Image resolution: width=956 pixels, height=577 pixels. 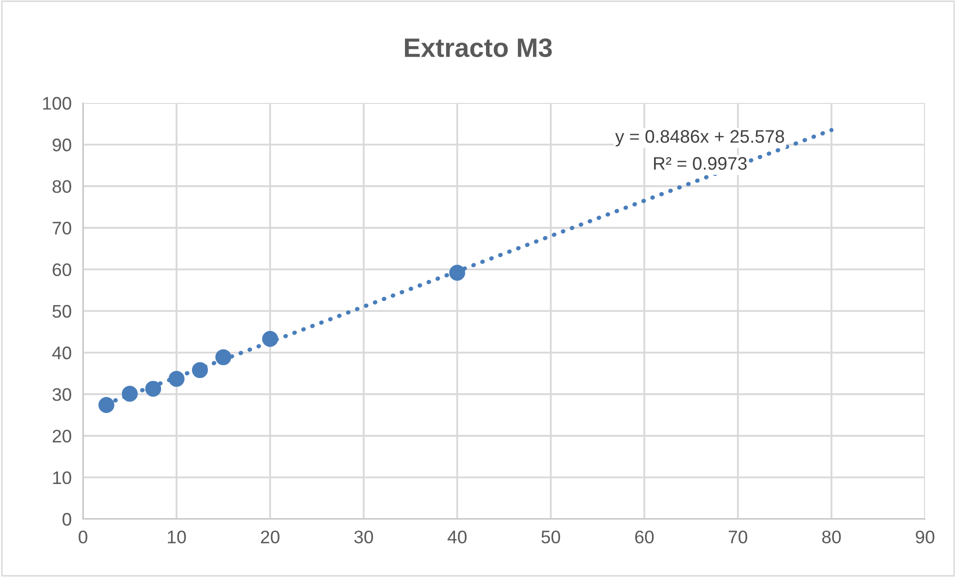 What do you see at coordinates (62, 186) in the screenshot?
I see `y-tick-label: 80` at bounding box center [62, 186].